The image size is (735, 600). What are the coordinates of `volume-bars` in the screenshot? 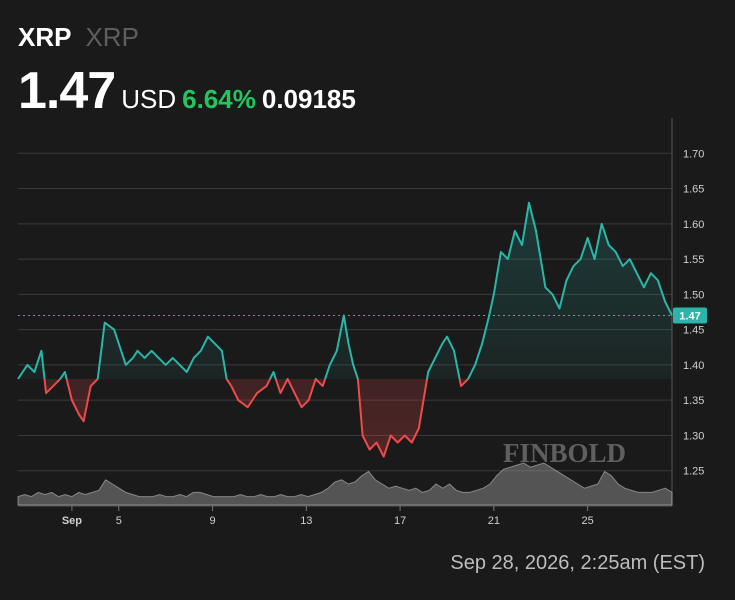 It's located at (345, 484).